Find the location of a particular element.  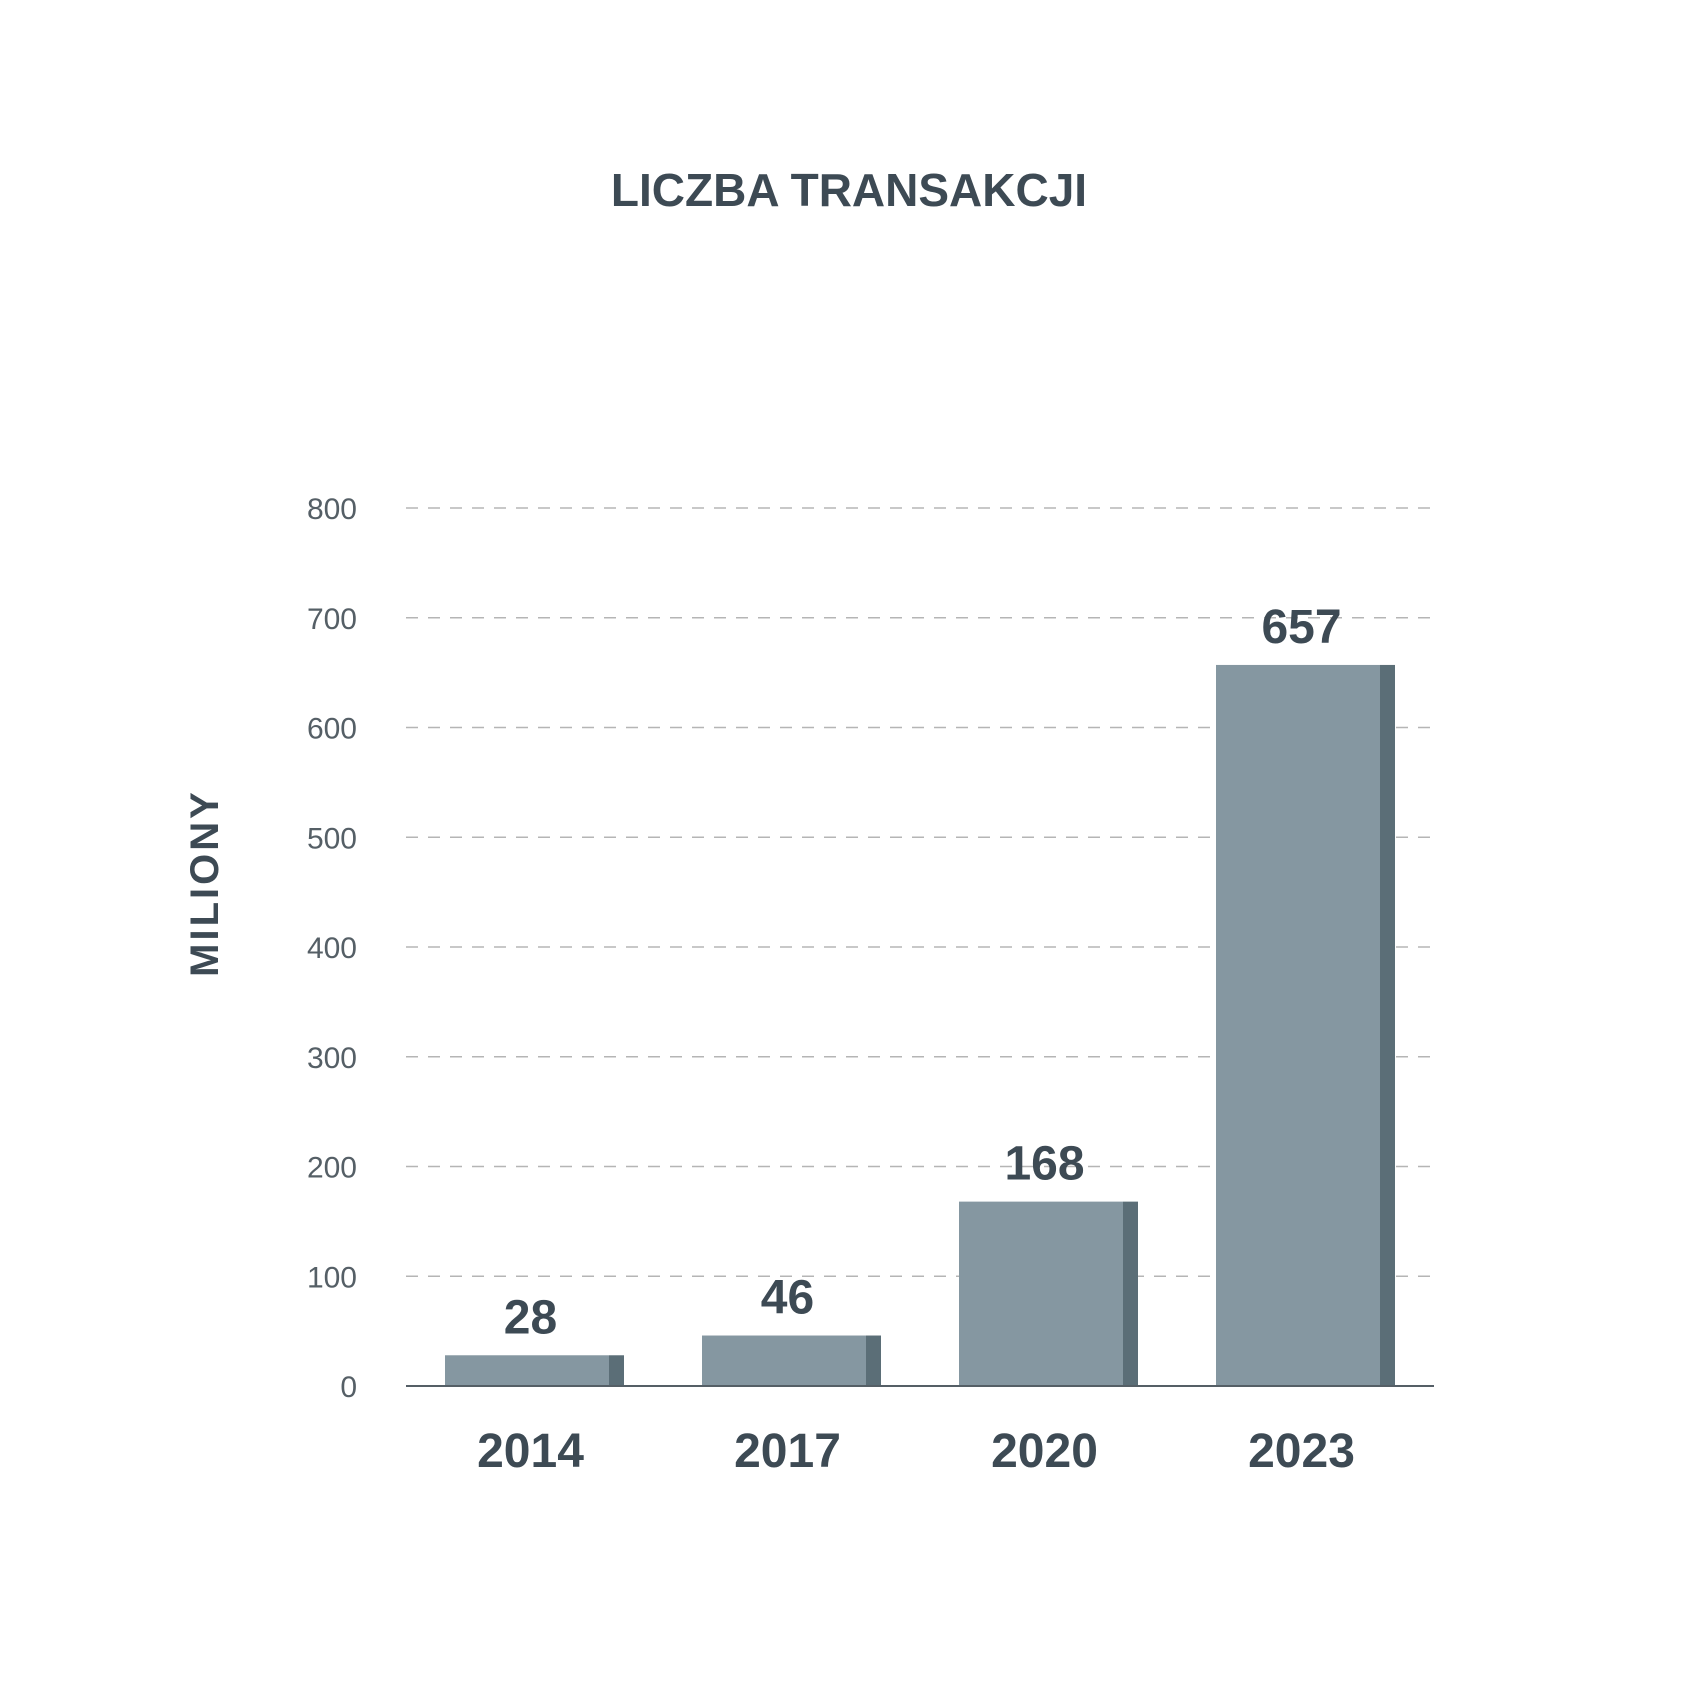

y-tick-label: 800 is located at coordinates (332, 509).